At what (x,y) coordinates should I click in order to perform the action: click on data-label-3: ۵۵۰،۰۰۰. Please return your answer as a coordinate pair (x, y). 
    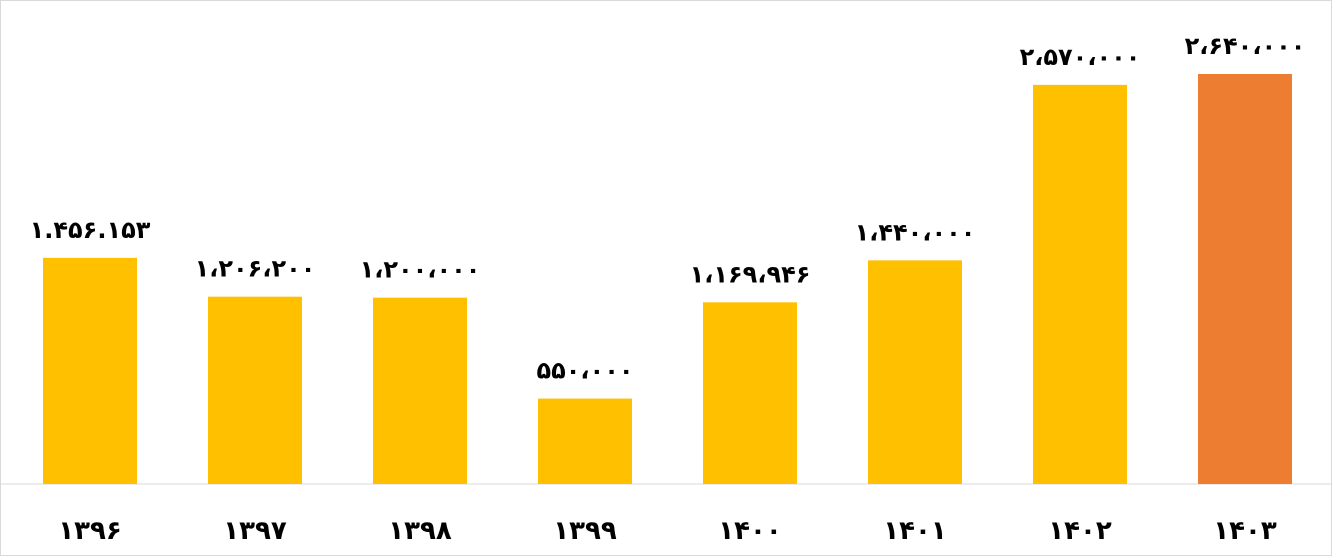
    Looking at the image, I should click on (584, 371).